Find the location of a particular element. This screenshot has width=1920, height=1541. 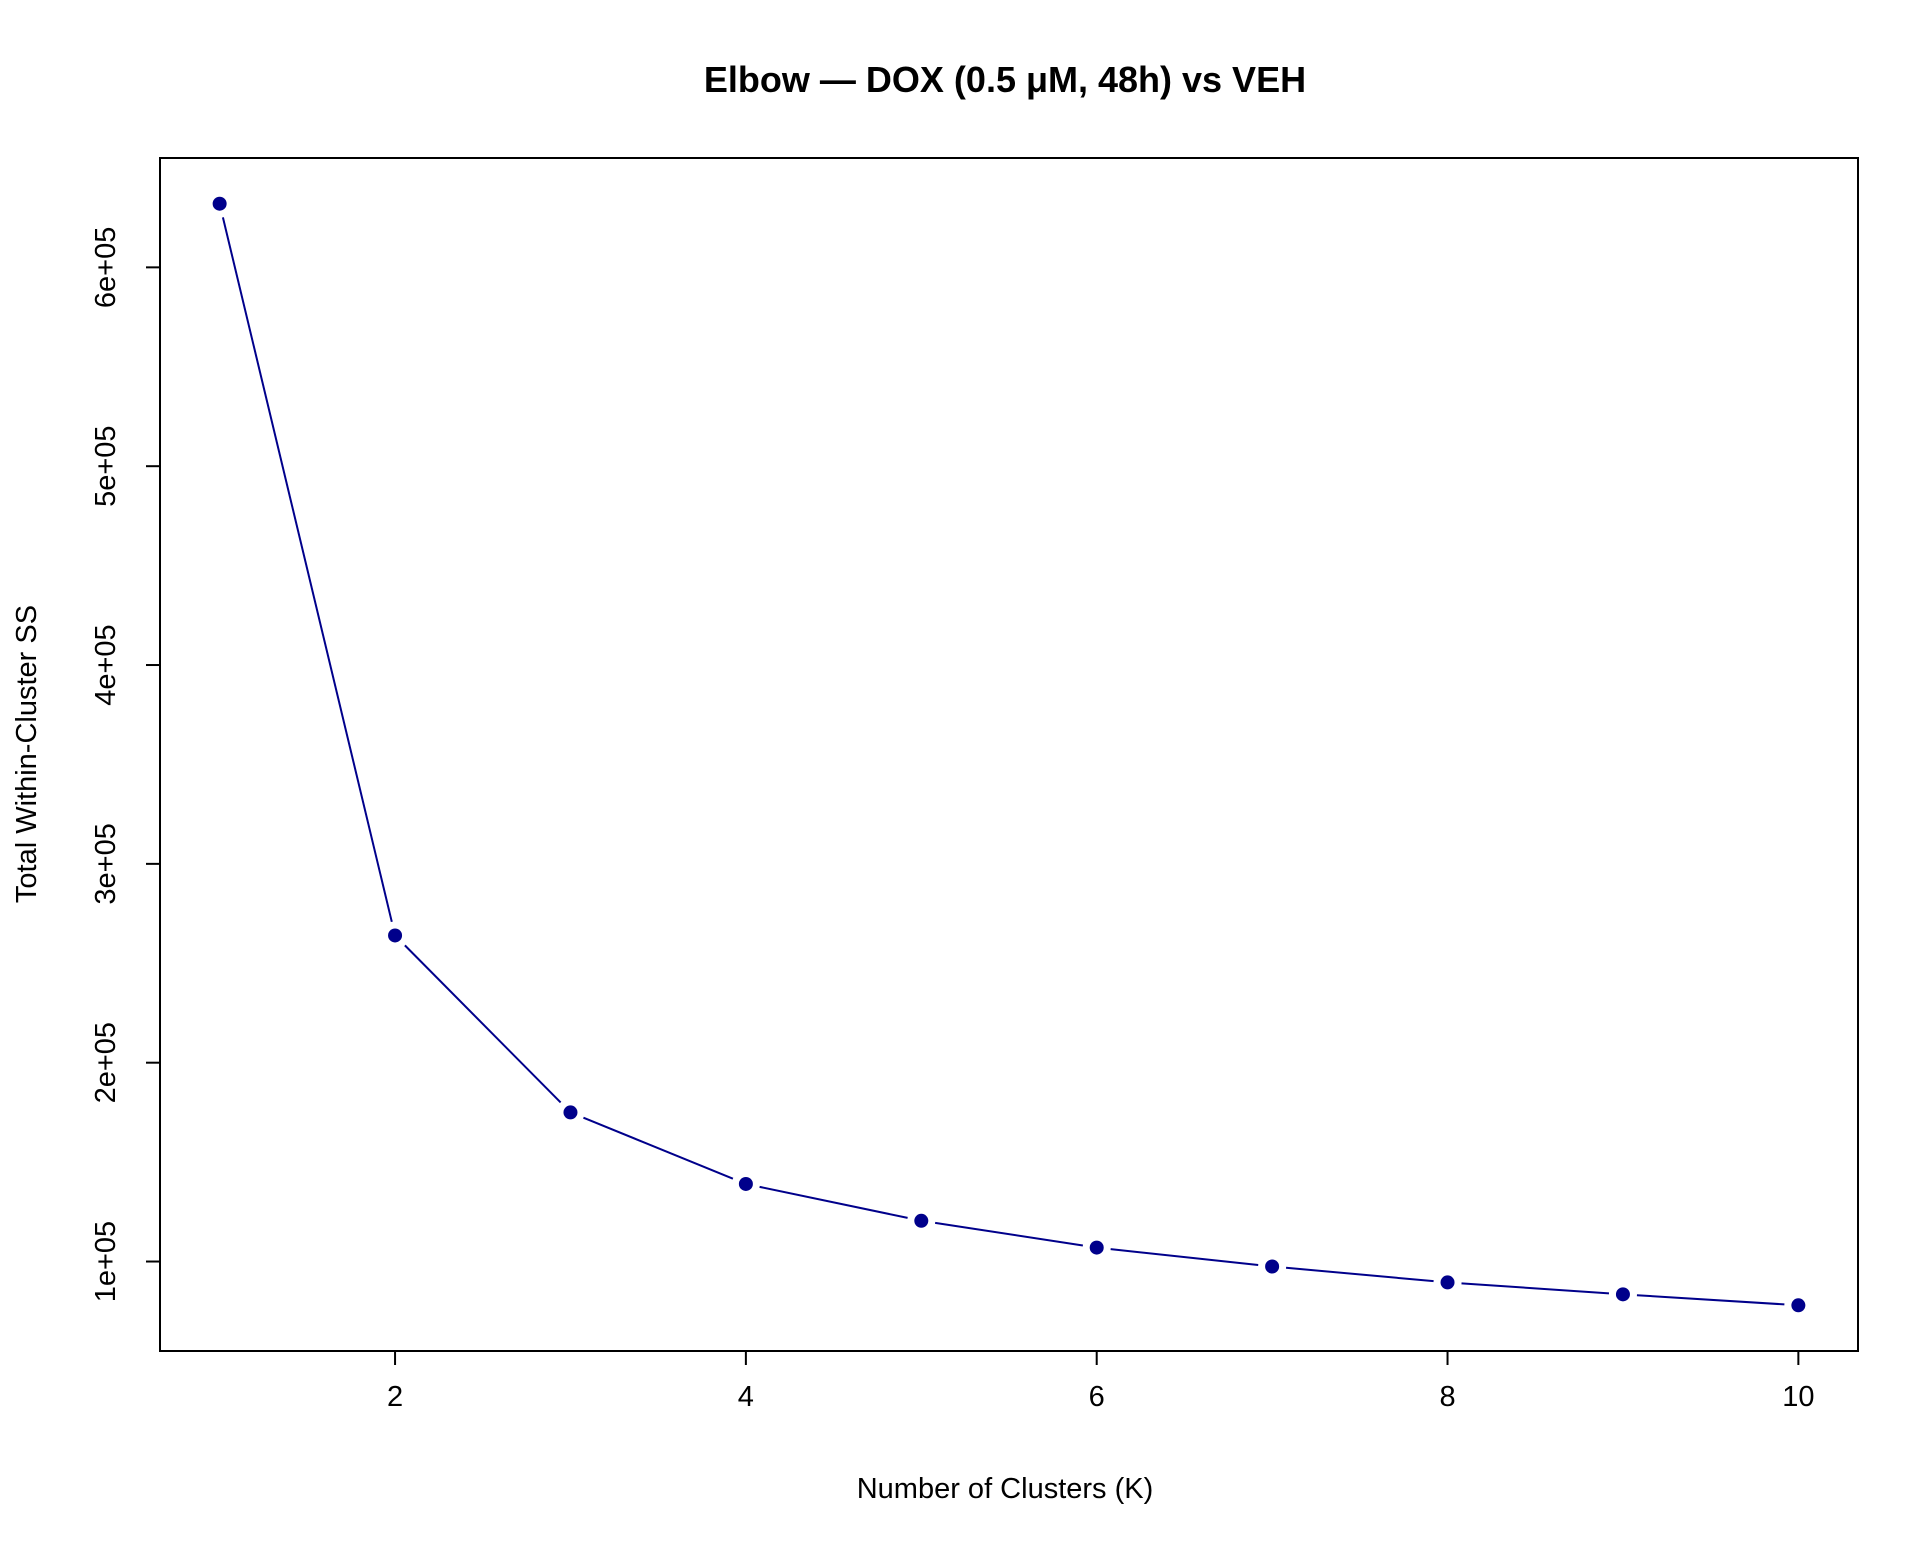

x-tick-label: 6 is located at coordinates (1097, 1397).